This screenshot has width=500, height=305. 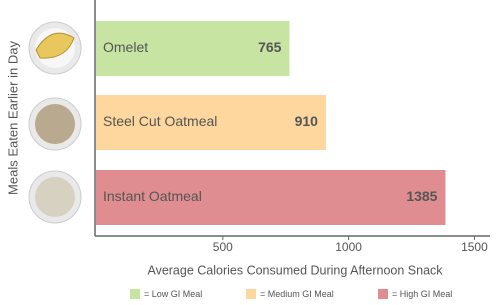 What do you see at coordinates (297, 294) in the screenshot?
I see `legend-label: = Medium GI Meal` at bounding box center [297, 294].